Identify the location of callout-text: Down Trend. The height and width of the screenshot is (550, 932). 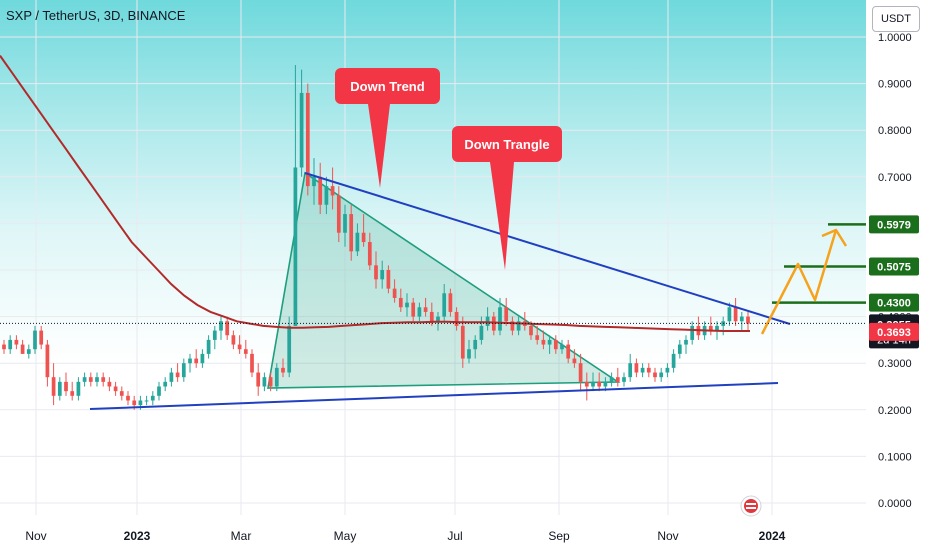
(387, 86).